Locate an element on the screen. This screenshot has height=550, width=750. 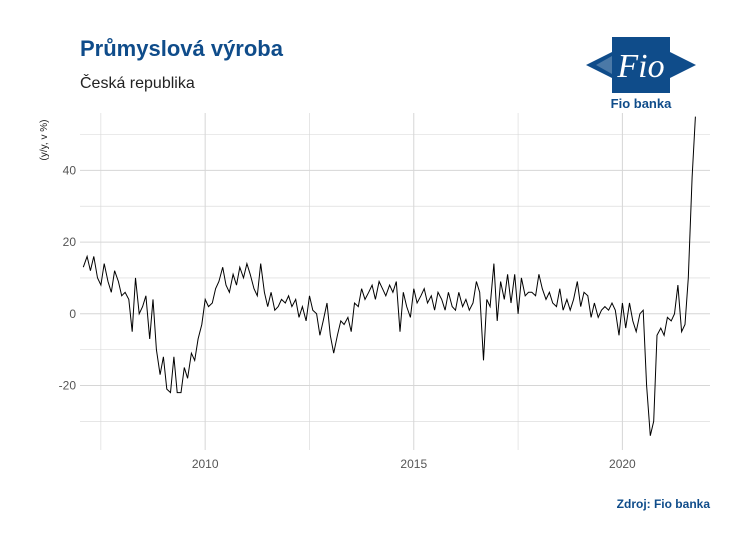
logo-mark-text: Fio is located at coordinates (640, 66).